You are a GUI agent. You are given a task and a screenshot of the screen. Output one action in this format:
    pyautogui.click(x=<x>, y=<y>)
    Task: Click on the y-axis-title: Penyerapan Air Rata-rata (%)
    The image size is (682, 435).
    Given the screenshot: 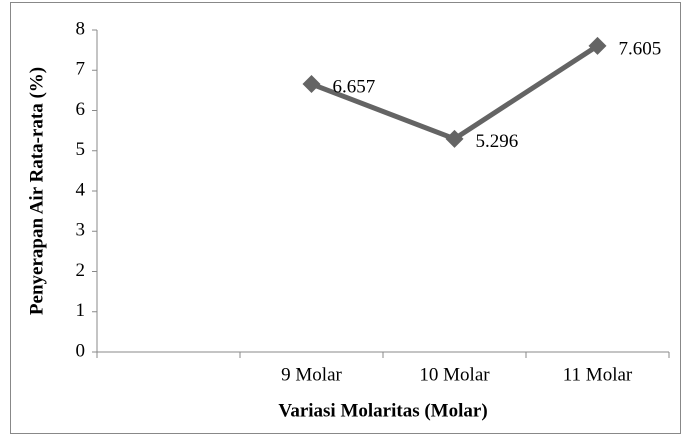 What is the action you would take?
    pyautogui.click(x=36, y=191)
    